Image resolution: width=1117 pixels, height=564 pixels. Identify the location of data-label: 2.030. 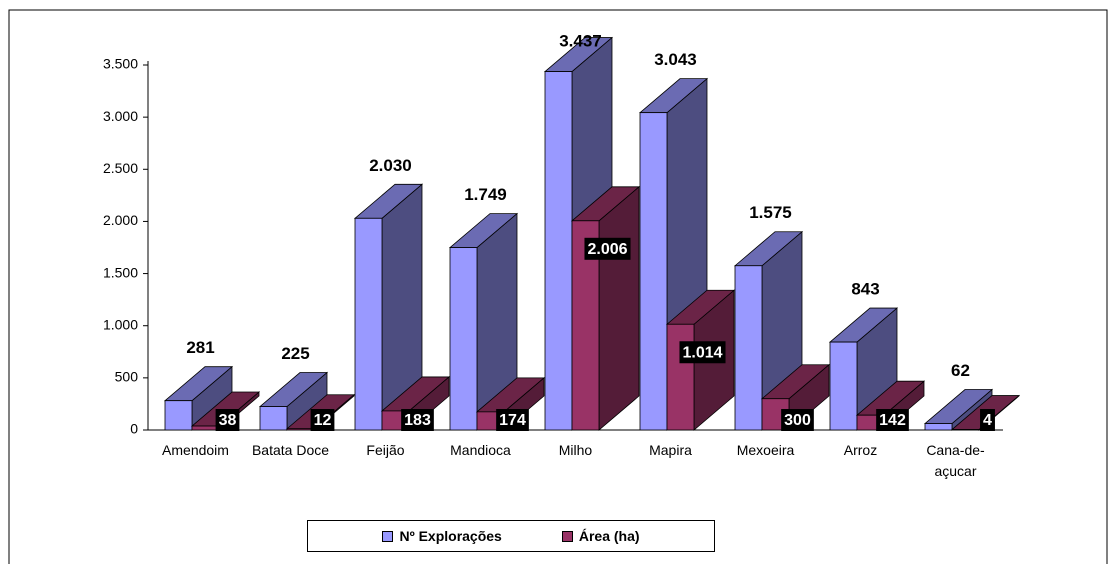
(390, 165).